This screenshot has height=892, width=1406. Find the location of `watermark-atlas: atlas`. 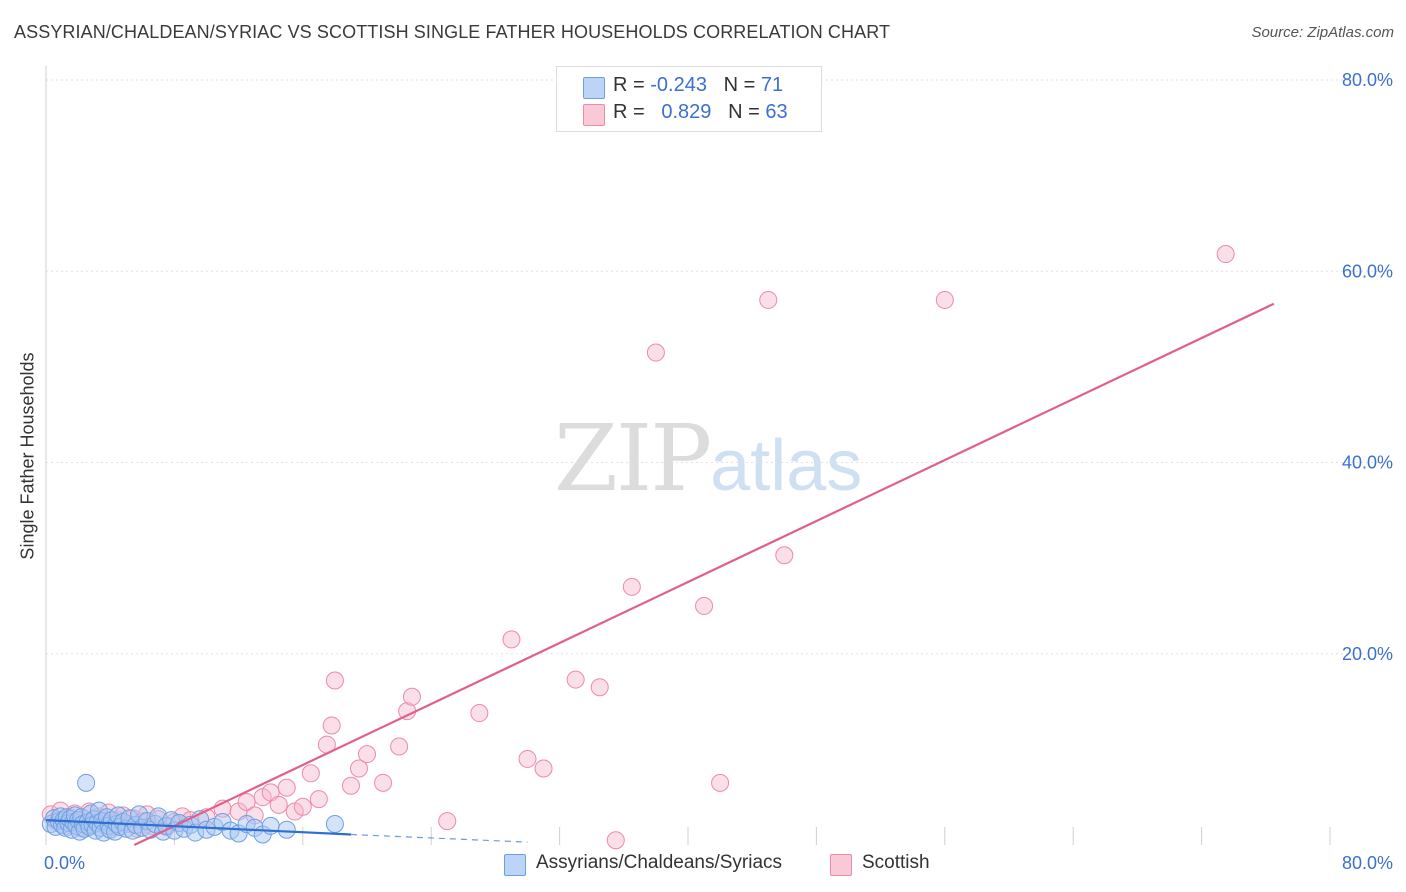

watermark-atlas: atlas is located at coordinates (786, 466).